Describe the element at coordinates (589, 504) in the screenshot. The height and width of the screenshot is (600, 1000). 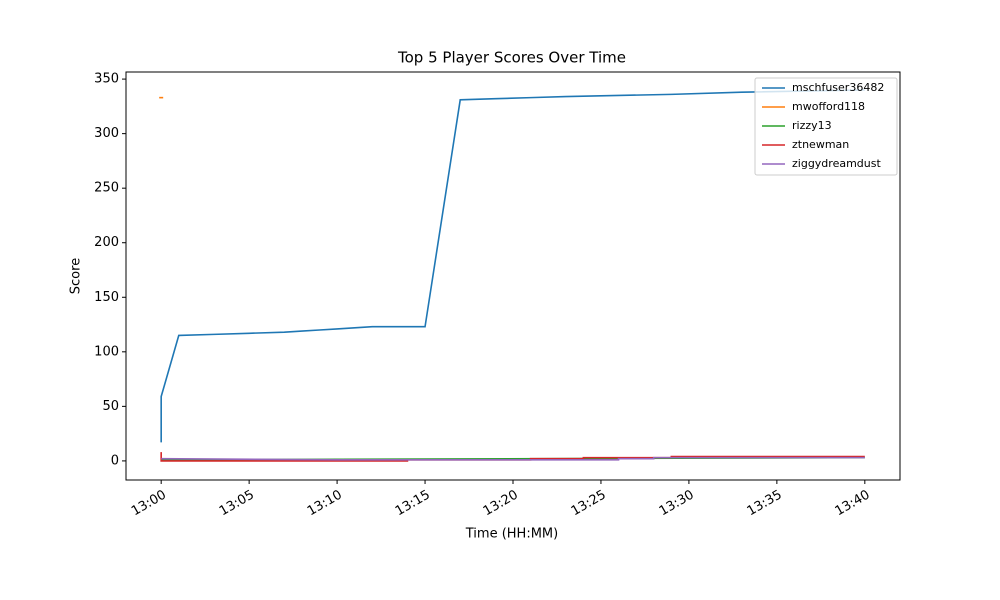
I see `x-tick-label: 13:25` at that location.